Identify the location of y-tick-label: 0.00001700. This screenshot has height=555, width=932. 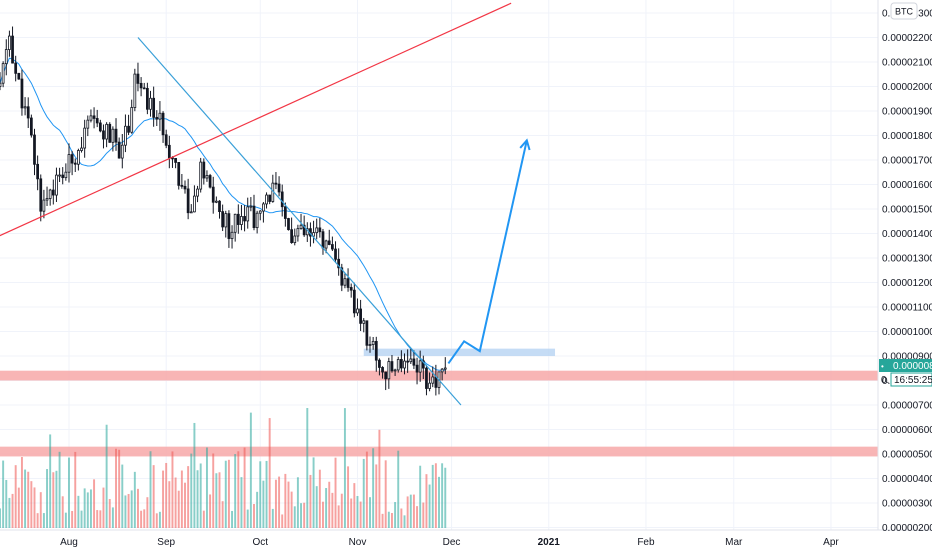
(907, 161).